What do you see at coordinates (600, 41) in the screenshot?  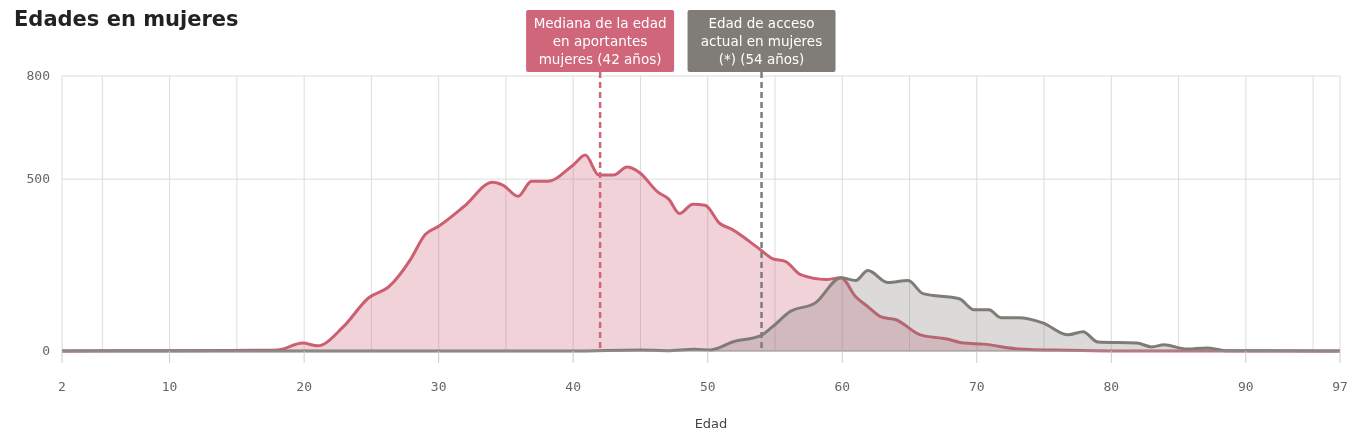 I see `ref-line-label: Mediana de la edad en aportantes mujeres (42 años)` at bounding box center [600, 41].